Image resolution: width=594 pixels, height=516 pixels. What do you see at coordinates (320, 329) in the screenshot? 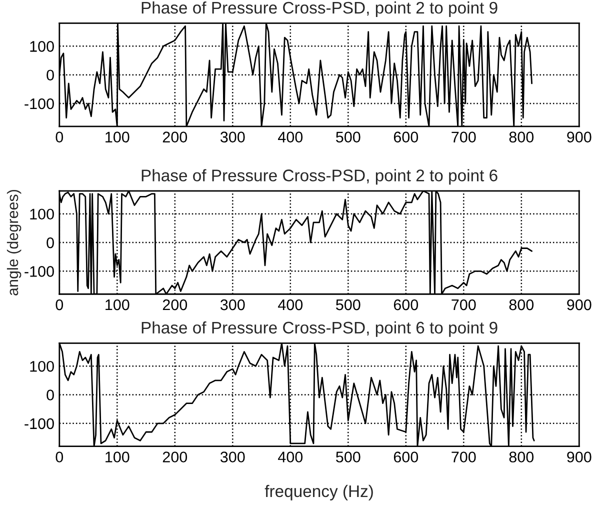
I see `chart-title: Phase of Pressure Cross-PSD, point 6 to point 9` at bounding box center [320, 329].